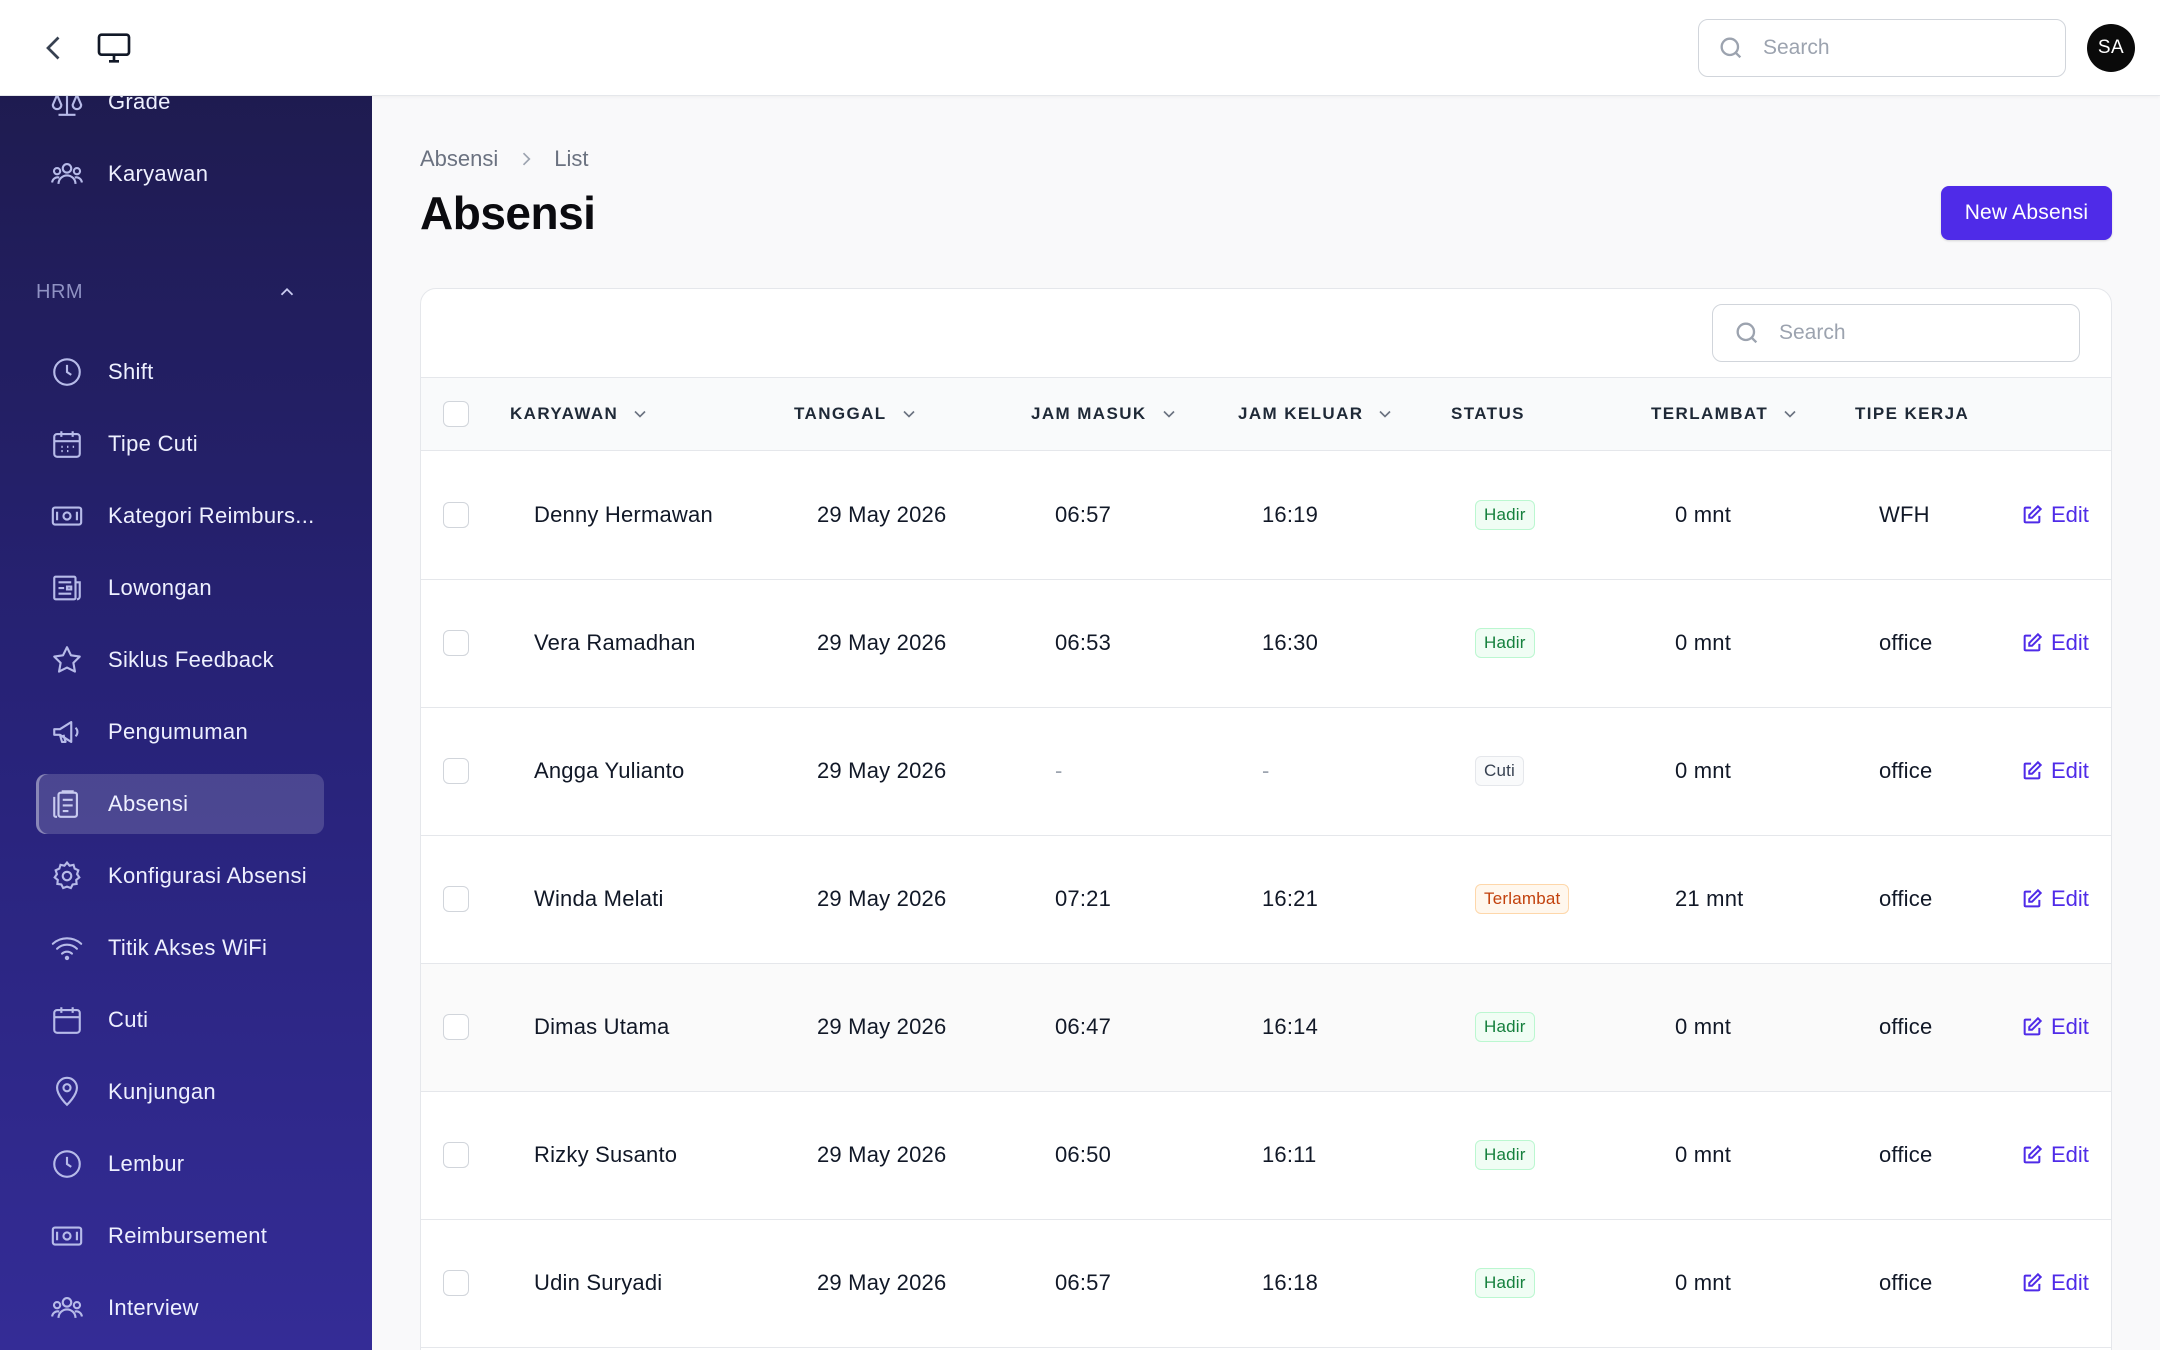 The width and height of the screenshot is (2160, 1350). I want to click on column-header-tipe-kerja: TIPE KERJA, so click(1912, 414).